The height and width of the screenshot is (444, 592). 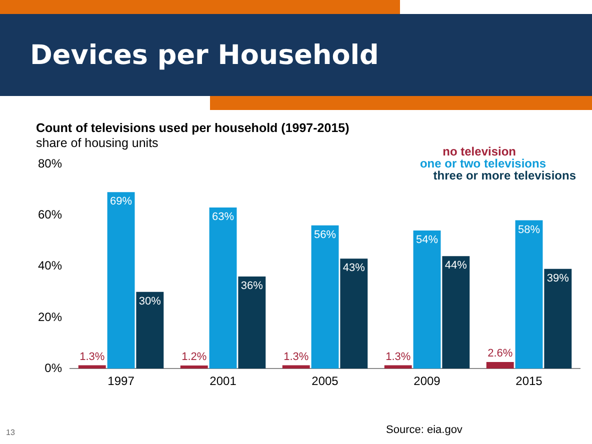 I want to click on data-label: 58%, so click(x=529, y=230).